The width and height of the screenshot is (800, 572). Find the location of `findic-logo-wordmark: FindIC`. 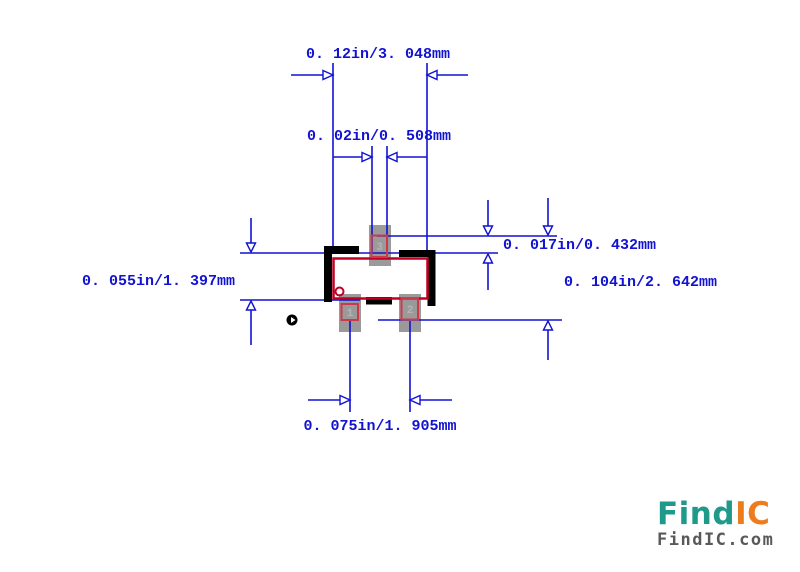

findic-logo-wordmark: FindIC is located at coordinates (724, 514).